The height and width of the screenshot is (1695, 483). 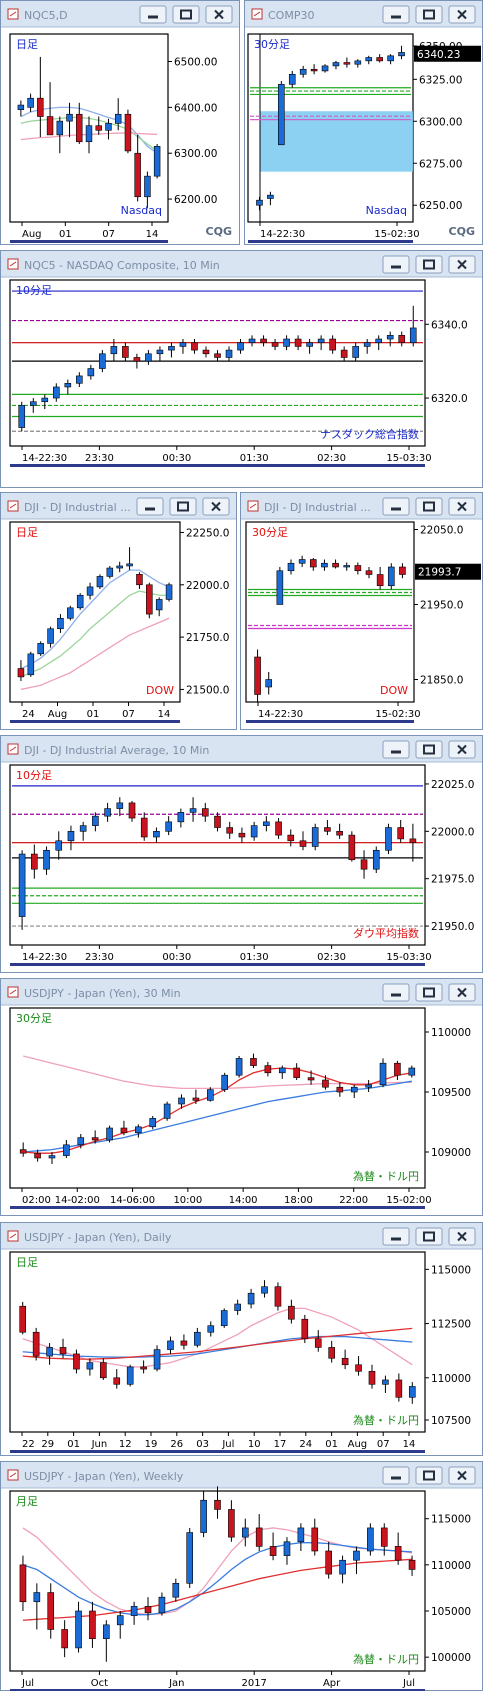 What do you see at coordinates (32, 234) in the screenshot?
I see `x-tick-label: Aug` at bounding box center [32, 234].